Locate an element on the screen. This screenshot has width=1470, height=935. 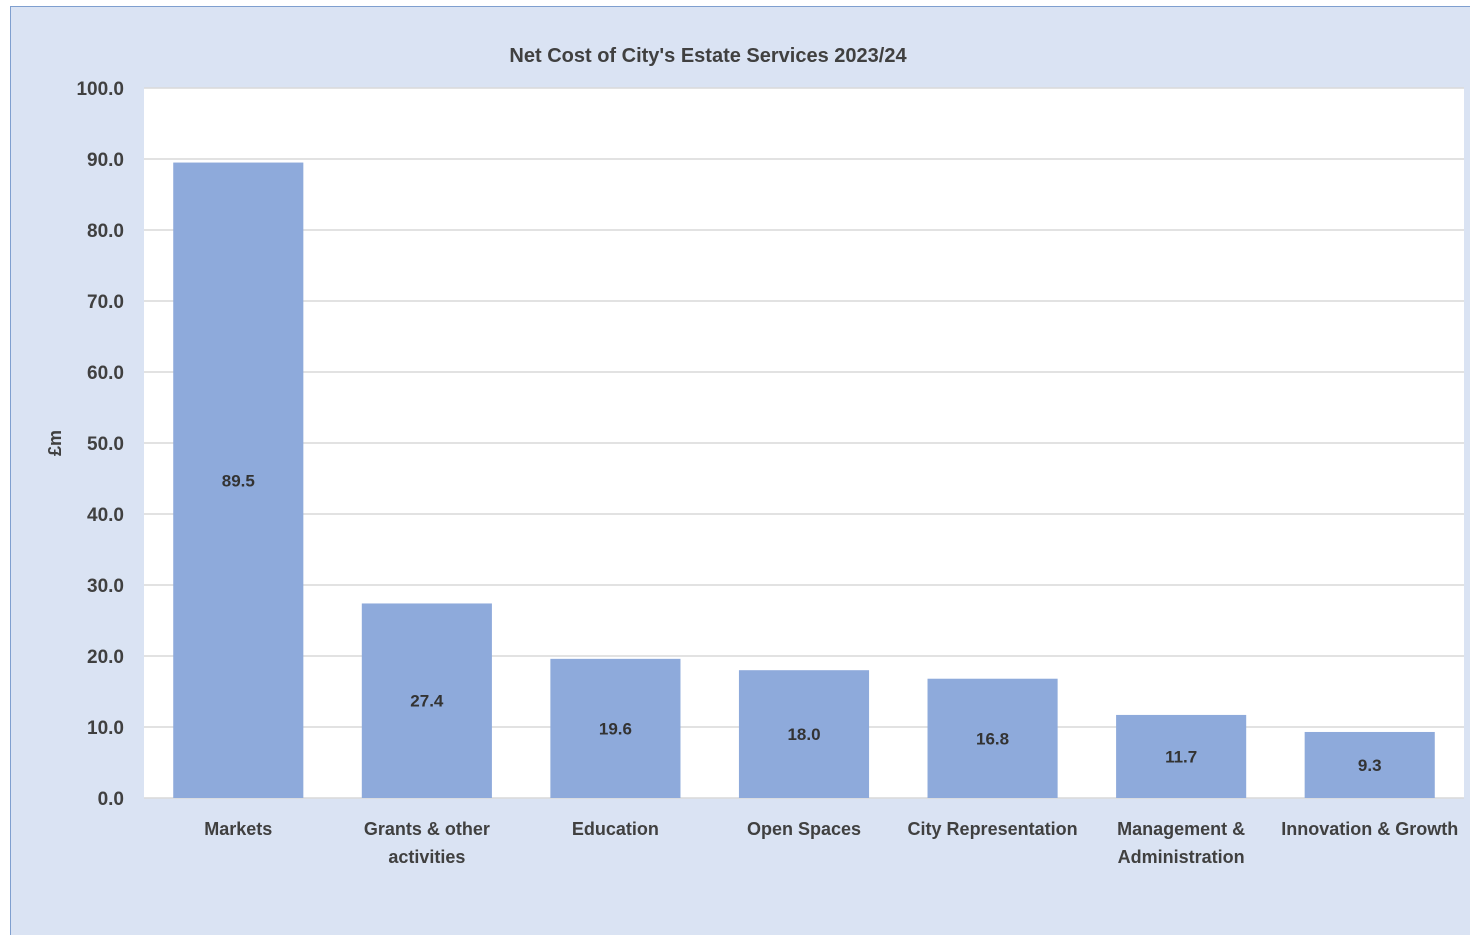
y-tick-label: 90.0 is located at coordinates (105, 160).